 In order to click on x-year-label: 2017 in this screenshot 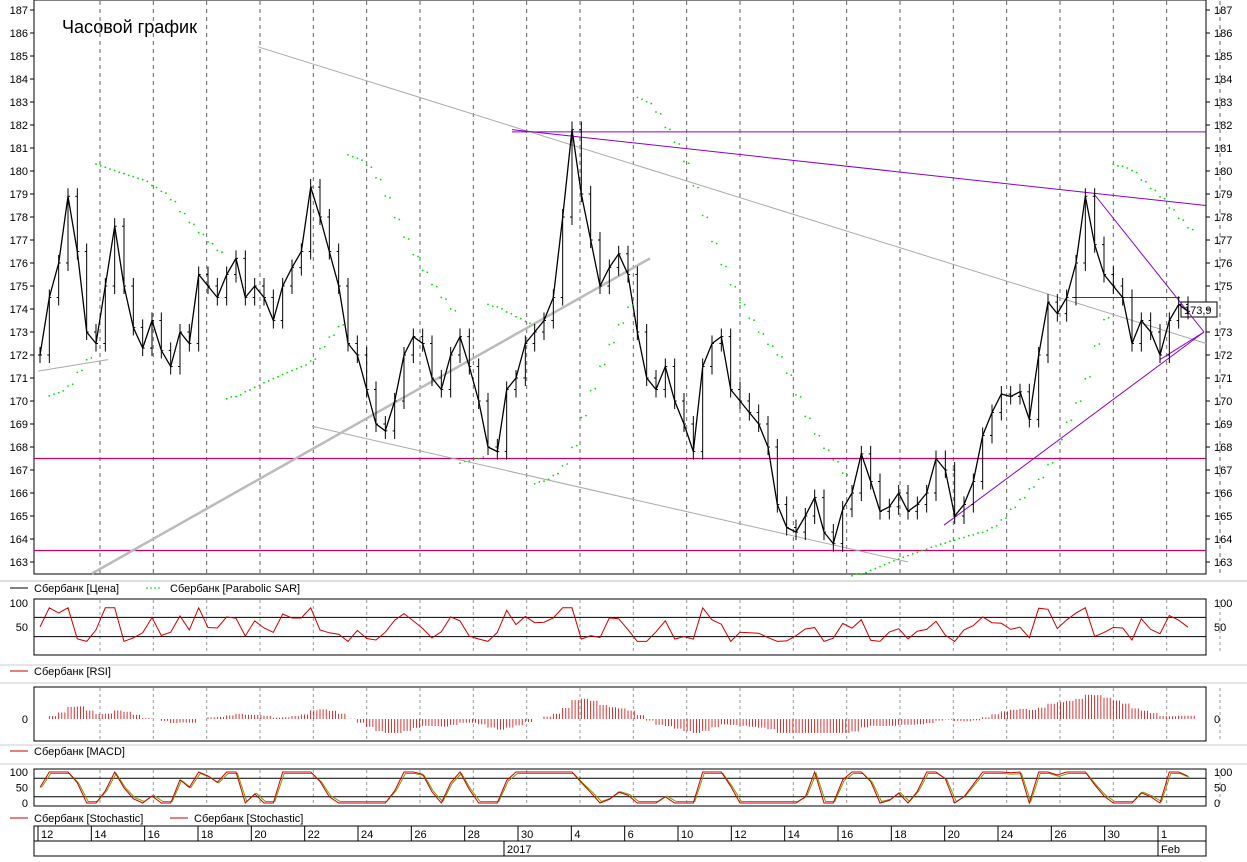, I will do `click(519, 850)`.